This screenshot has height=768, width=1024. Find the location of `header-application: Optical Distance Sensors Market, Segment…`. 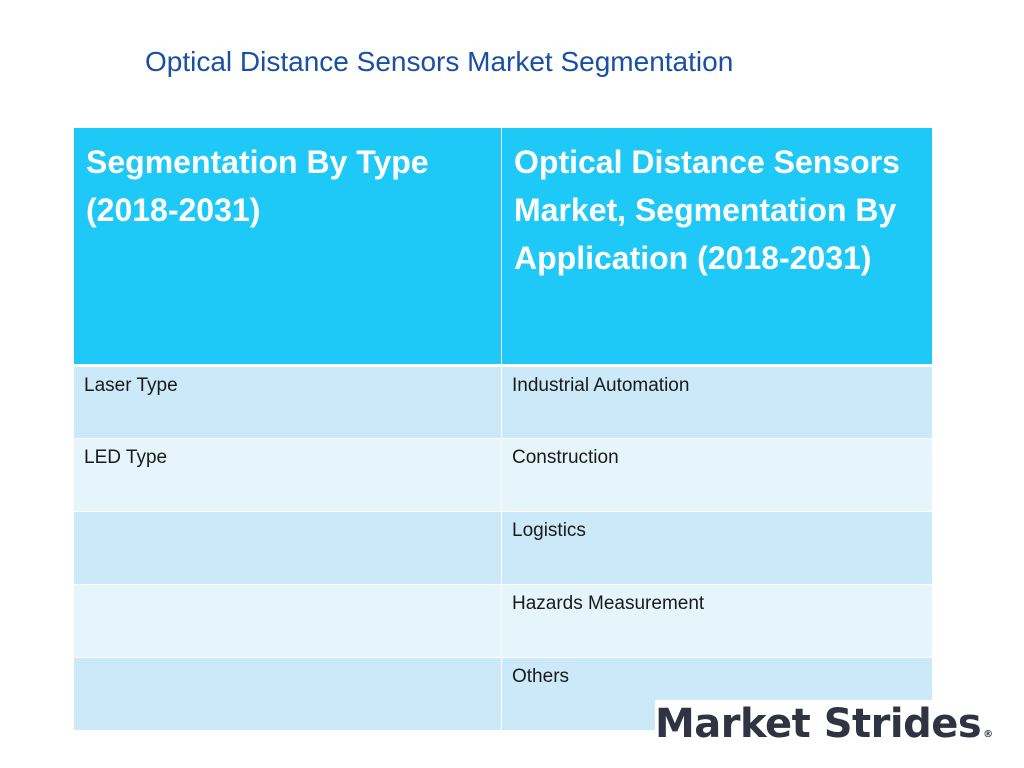

header-application: Optical Distance Sensors Market, Segment… is located at coordinates (717, 247).